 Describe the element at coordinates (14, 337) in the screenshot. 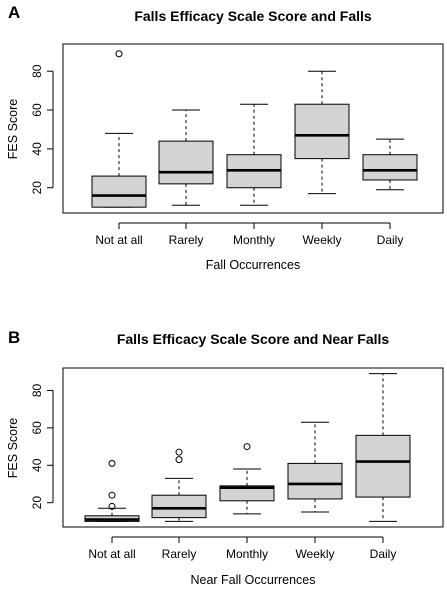

I see `panel-letter: B` at that location.